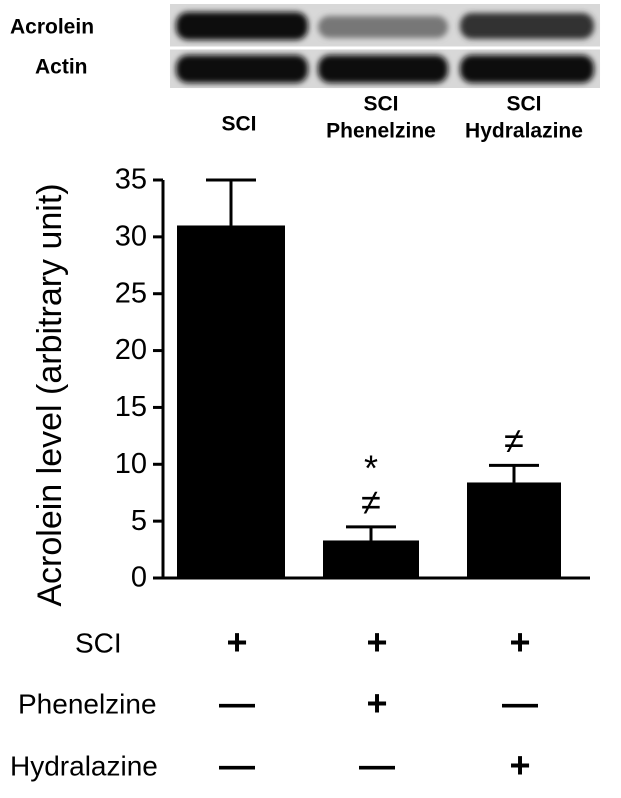 This screenshot has height=798, width=621. Describe the element at coordinates (131, 180) in the screenshot. I see `y-tick-label: 35` at that location.